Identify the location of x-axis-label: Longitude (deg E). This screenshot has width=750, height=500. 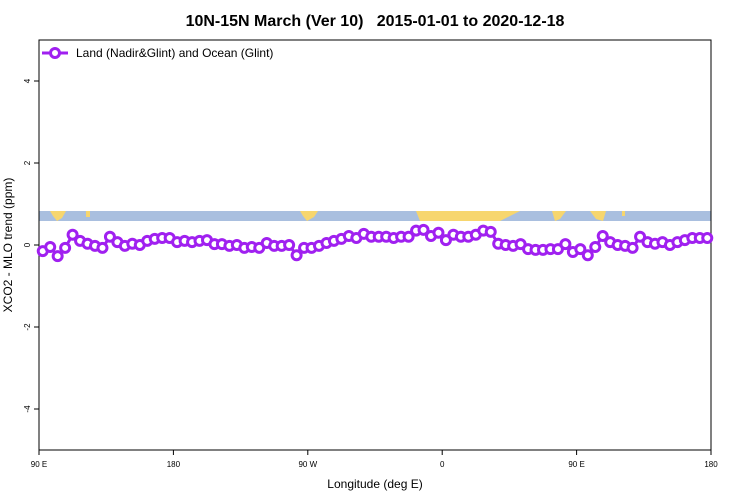
(374, 484).